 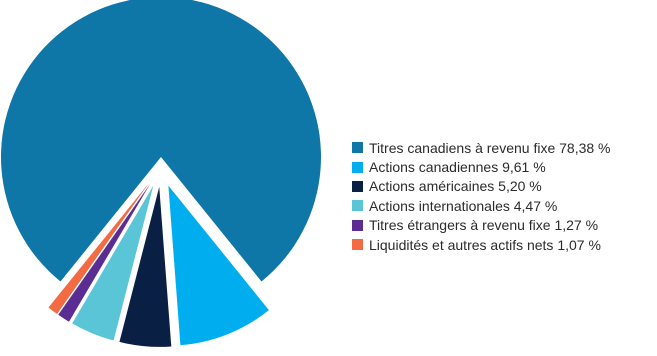 What do you see at coordinates (463, 205) in the screenshot?
I see `legend-label: Actions internationales 4,47 %` at bounding box center [463, 205].